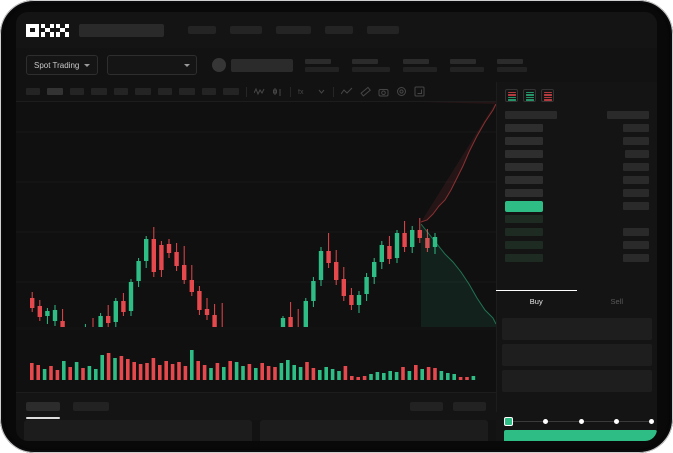 Image resolution: width=673 pixels, height=453 pixels. I want to click on logo-glyph-o, so click(32, 30).